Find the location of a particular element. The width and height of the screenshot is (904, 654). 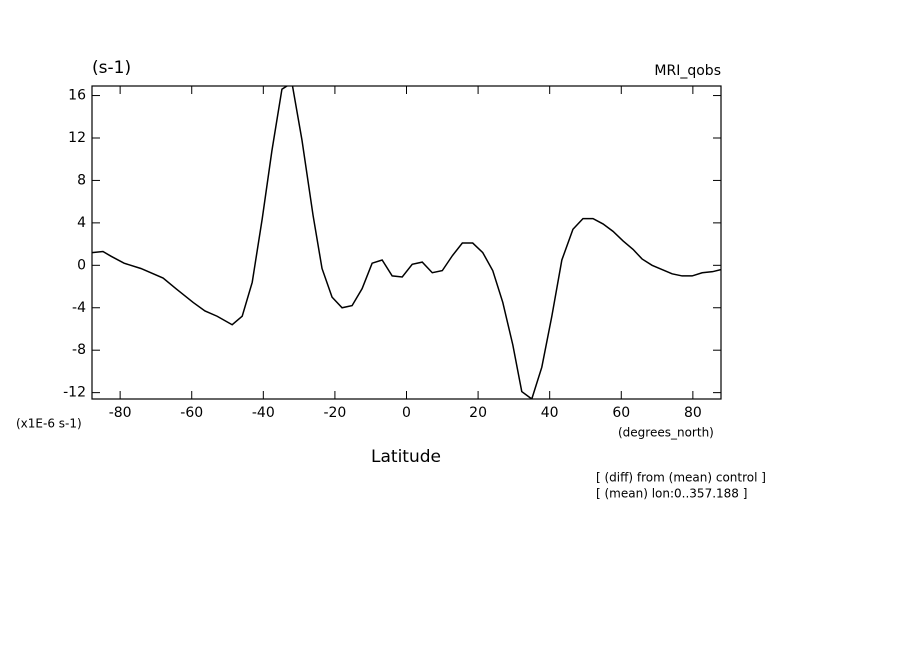

units-label: (s-1) is located at coordinates (111, 68).